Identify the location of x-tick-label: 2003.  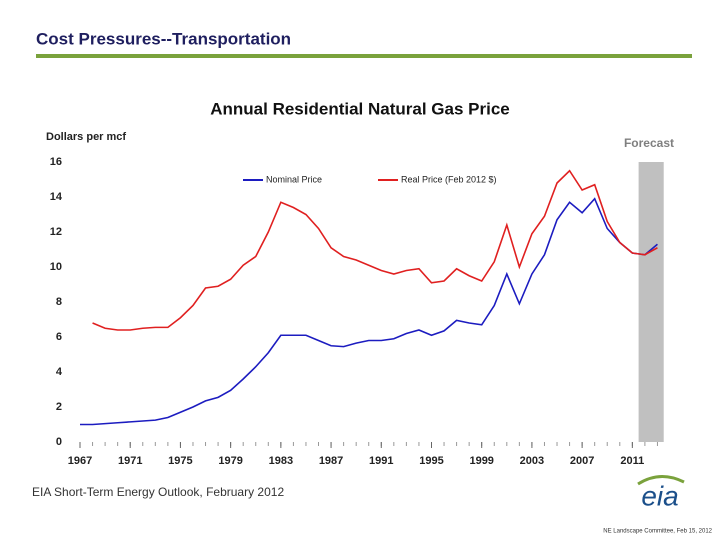
(532, 461).